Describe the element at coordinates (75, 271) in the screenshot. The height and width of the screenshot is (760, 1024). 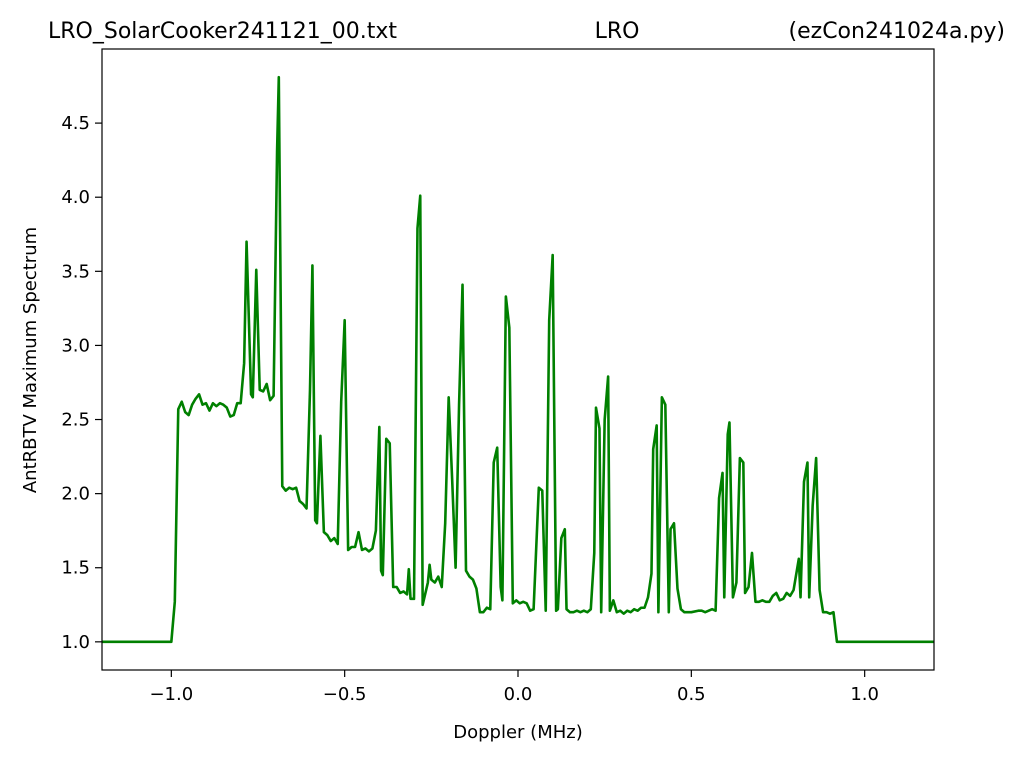
I see `y-tick-label: 3.5` at that location.